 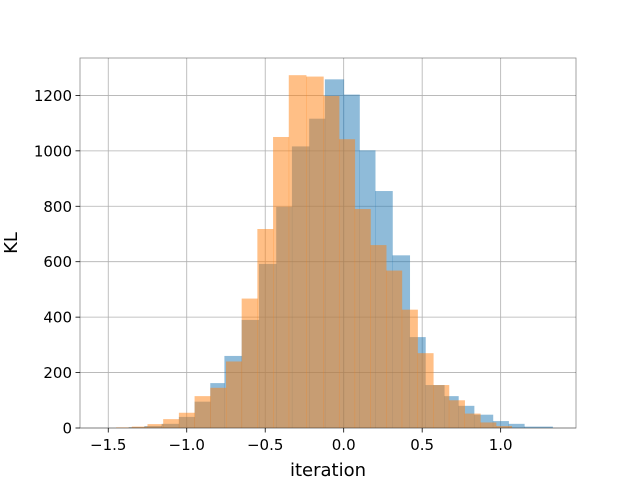 I want to click on y-tick-label: 200, so click(x=57, y=373).